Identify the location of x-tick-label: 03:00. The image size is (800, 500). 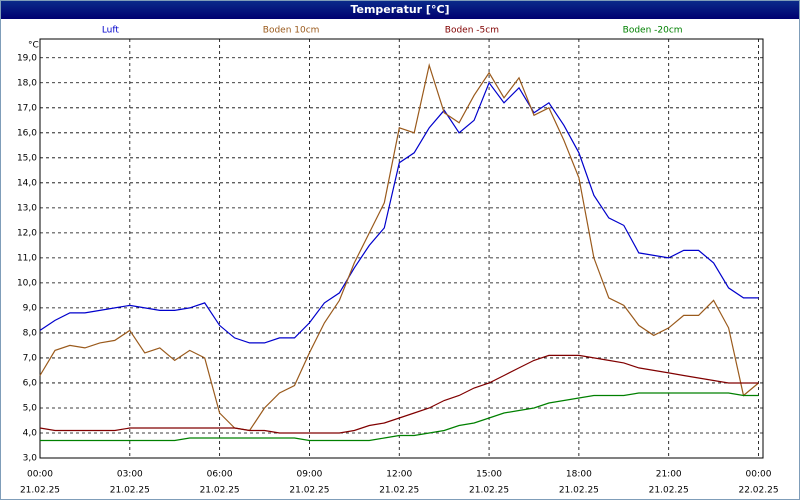
(130, 475).